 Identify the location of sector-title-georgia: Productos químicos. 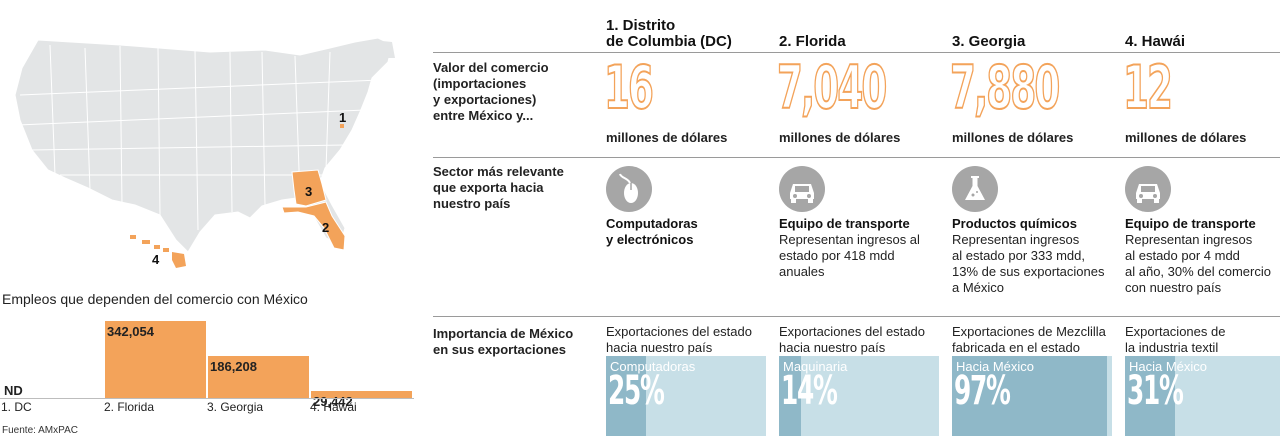
(1014, 223).